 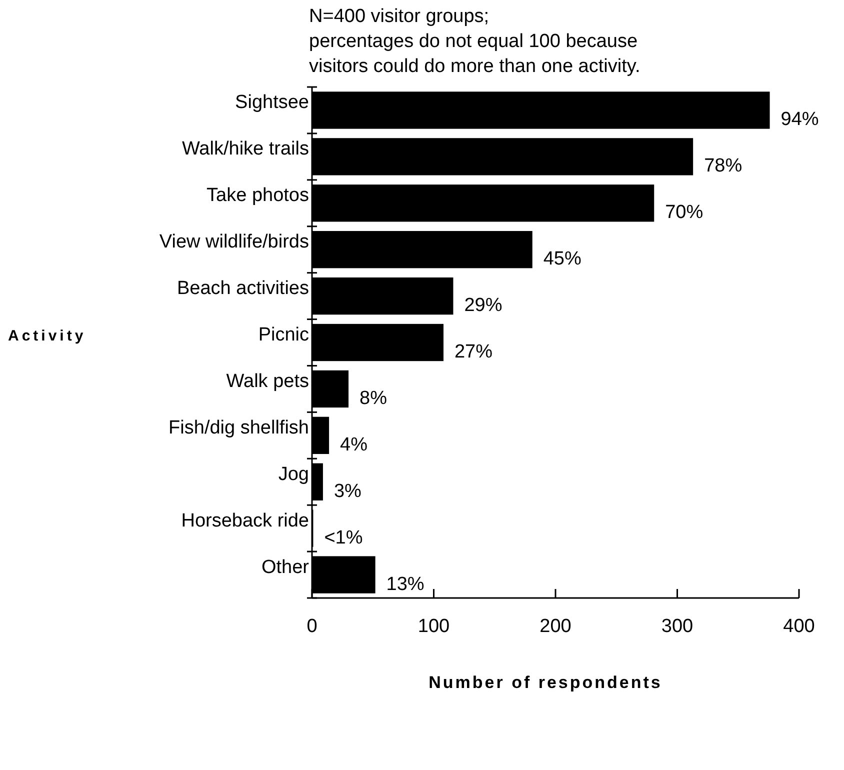 What do you see at coordinates (473, 41) in the screenshot?
I see `text: percentages do not equal 100 because` at bounding box center [473, 41].